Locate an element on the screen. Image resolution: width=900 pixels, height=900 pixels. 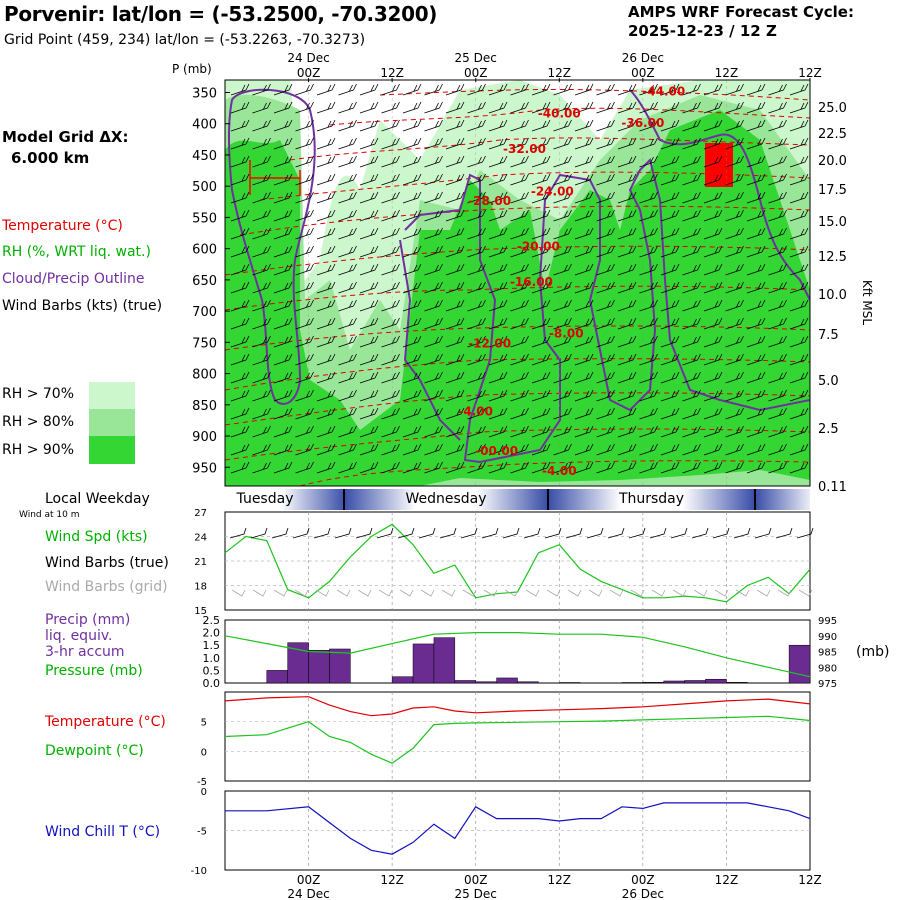
wind-chill-tick-label: -5 is located at coordinates (202, 832).